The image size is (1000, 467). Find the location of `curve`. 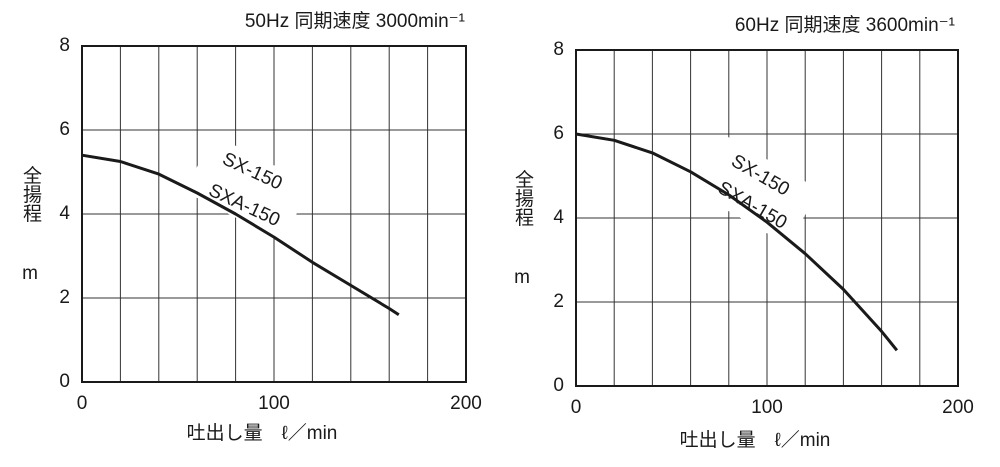

curve is located at coordinates (240, 235).